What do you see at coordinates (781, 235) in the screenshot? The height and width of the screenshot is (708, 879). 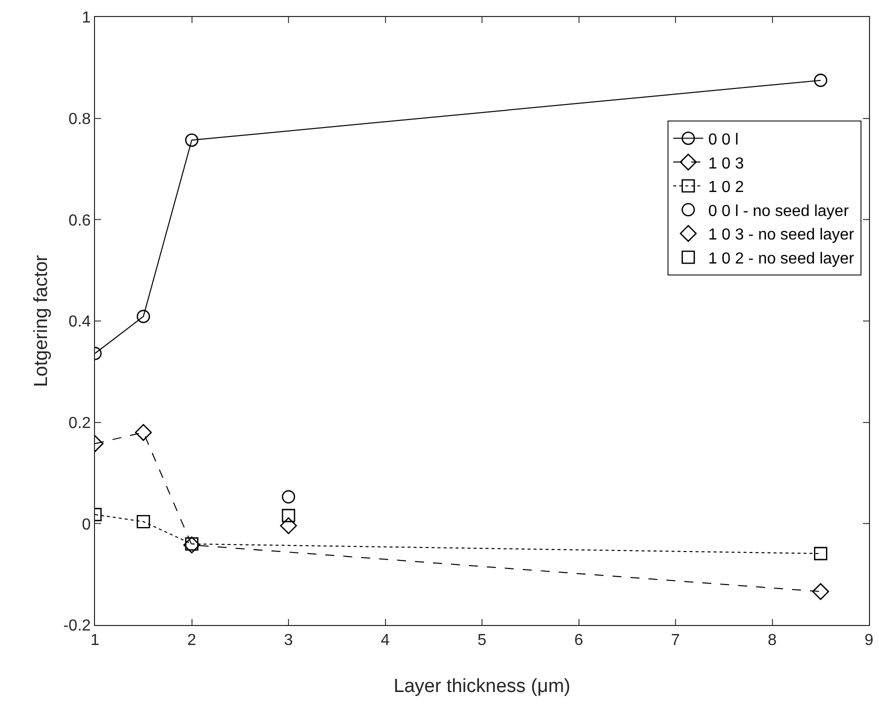 I see `legend-label: 1 0 3 - no seed layer` at bounding box center [781, 235].